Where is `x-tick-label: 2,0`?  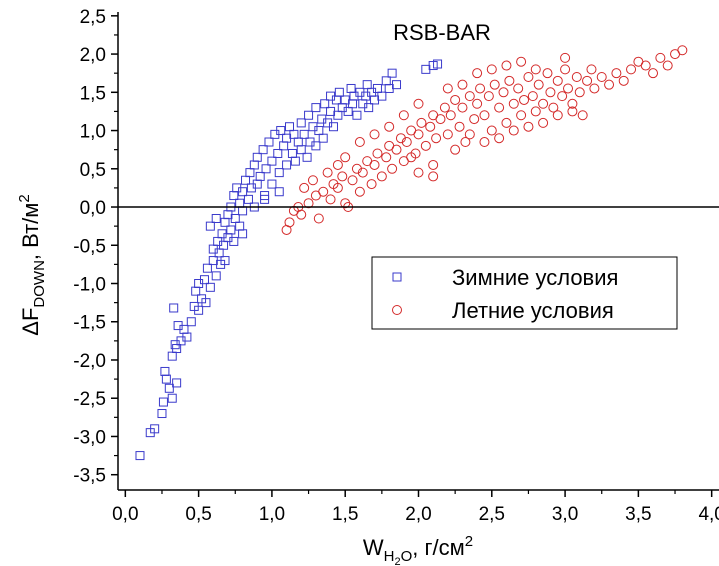 x-tick-label: 2,0 is located at coordinates (418, 514).